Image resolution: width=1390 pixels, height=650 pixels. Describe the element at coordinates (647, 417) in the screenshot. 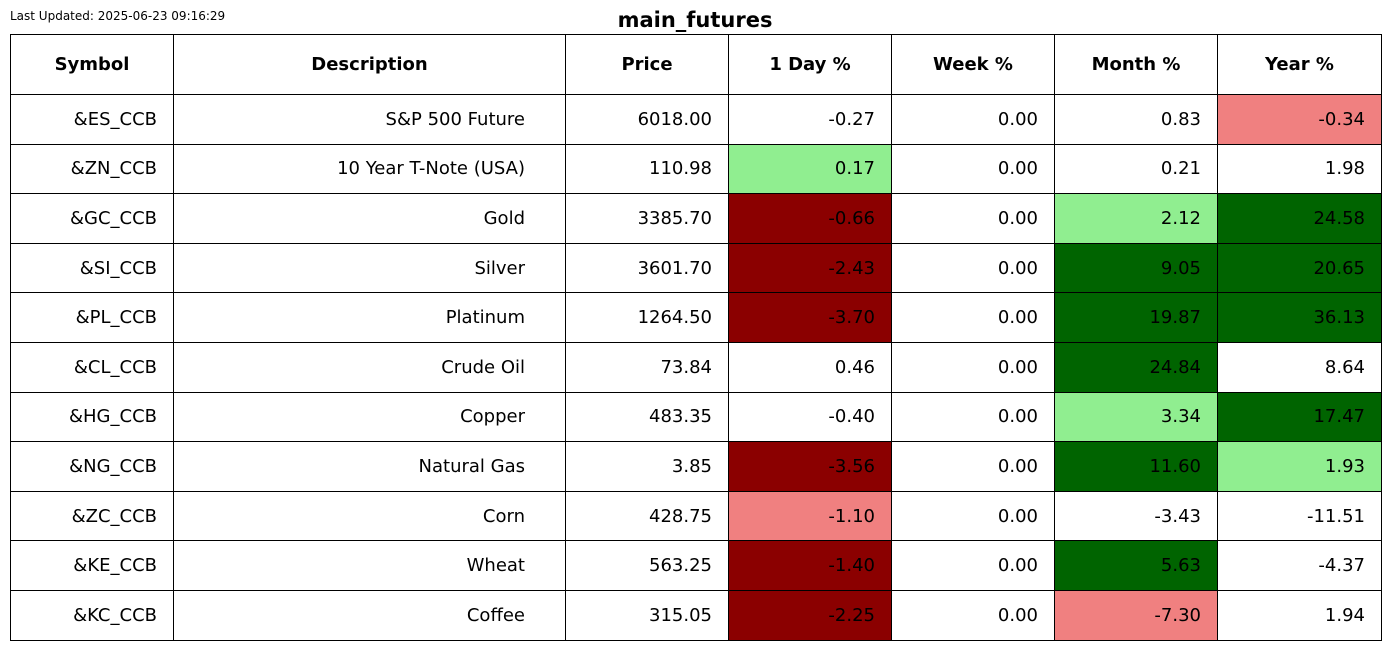

I see `cell-price: 483.35` at that location.